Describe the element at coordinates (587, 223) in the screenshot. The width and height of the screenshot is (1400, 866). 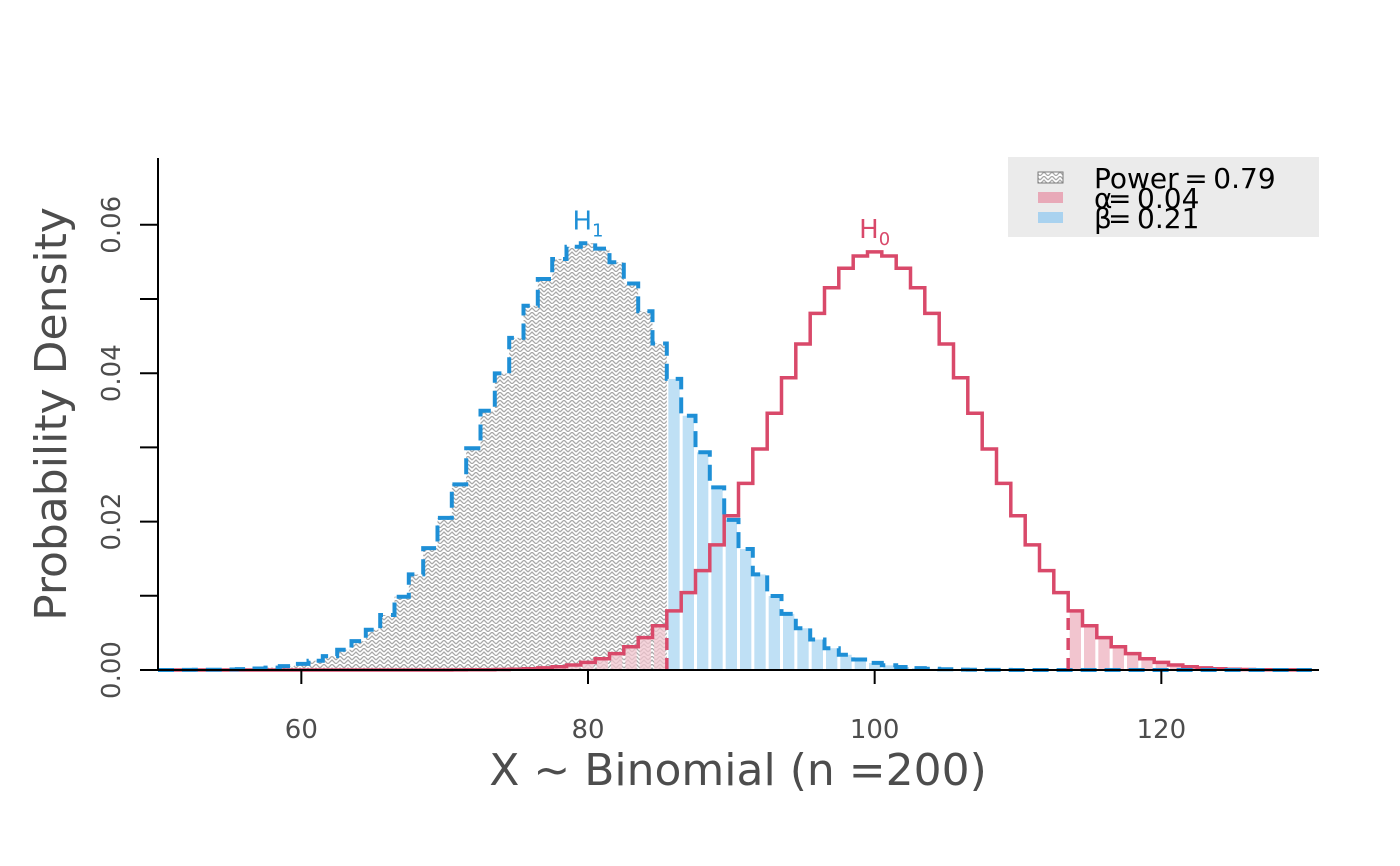
I see `h1-label: H1` at that location.